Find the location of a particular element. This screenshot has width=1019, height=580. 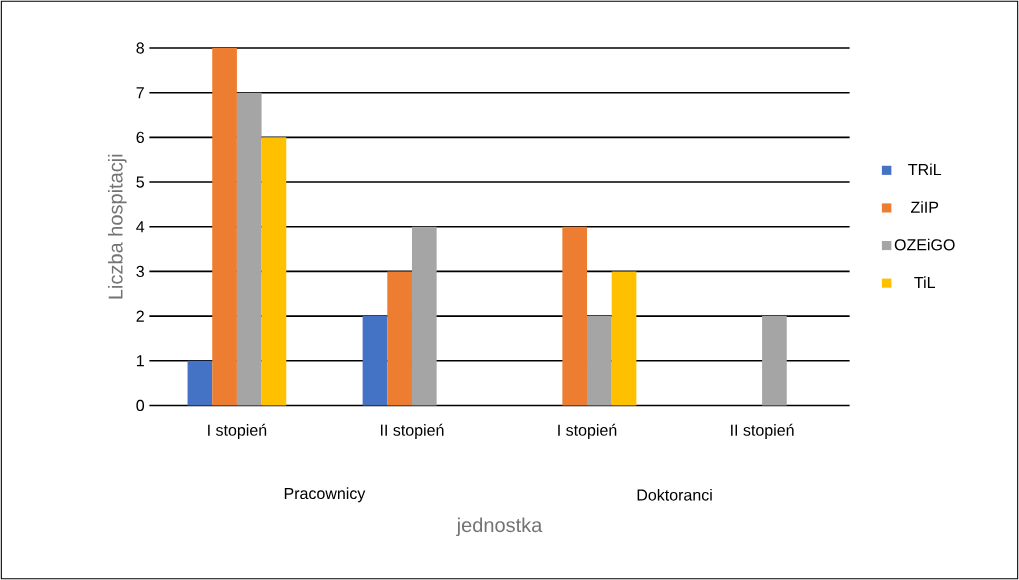

y-axis-title: Liczba hospitacji is located at coordinates (117, 226).